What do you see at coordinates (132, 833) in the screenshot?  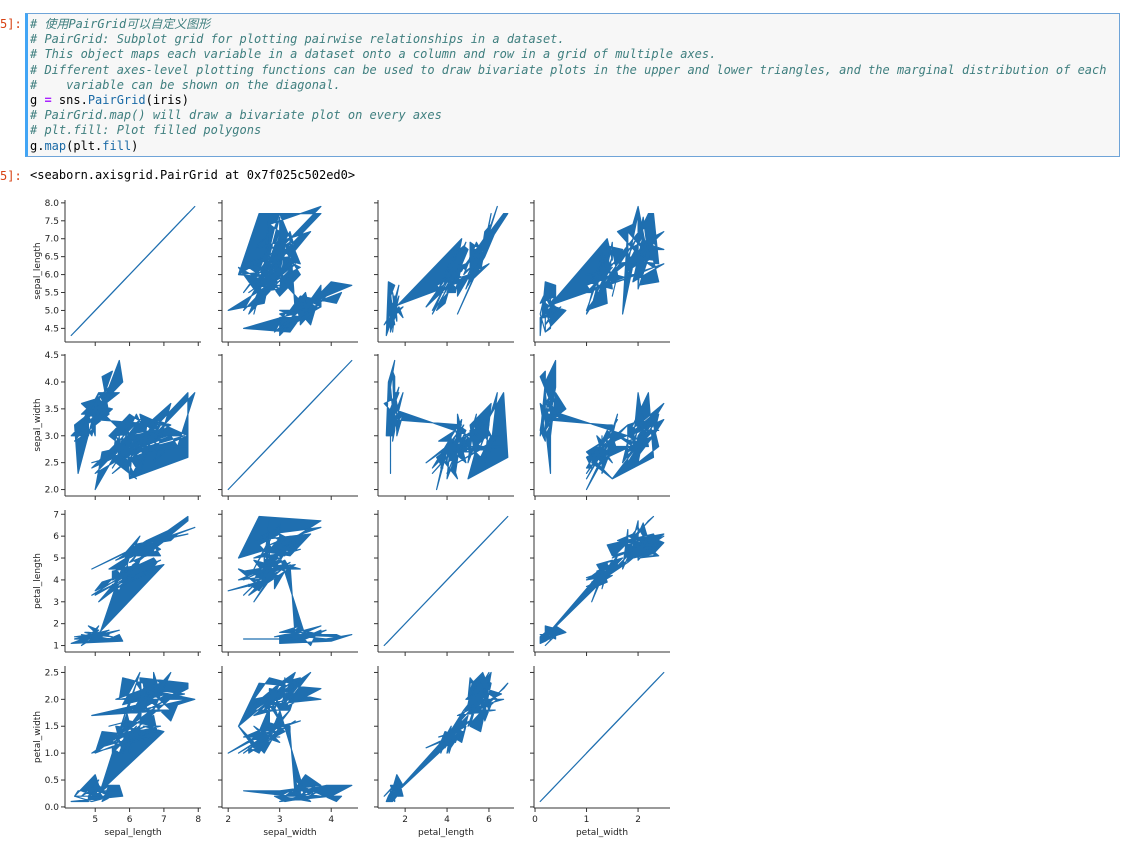 I see `x-axis-label: sepal_length` at bounding box center [132, 833].